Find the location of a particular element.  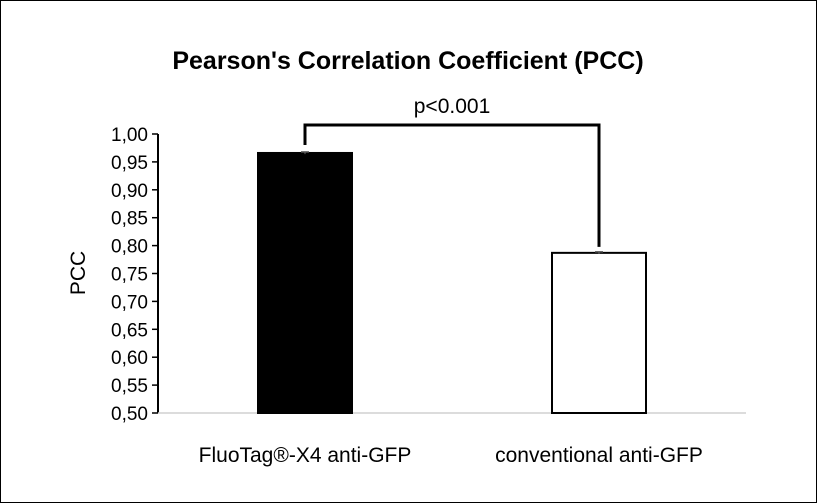

significance-label: p<0.001 is located at coordinates (452, 106).